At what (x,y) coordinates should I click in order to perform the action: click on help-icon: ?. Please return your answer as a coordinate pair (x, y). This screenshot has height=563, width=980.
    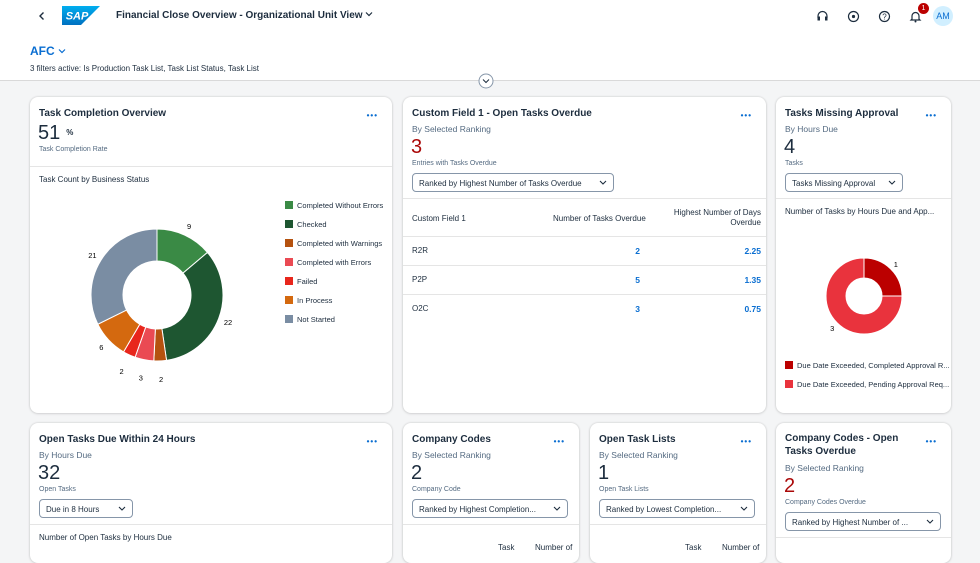
    Looking at the image, I should click on (884, 16).